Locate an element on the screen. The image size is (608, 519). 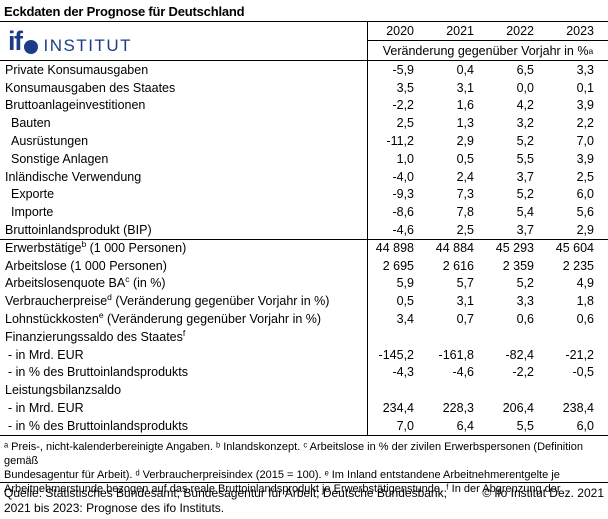
row-label-sup: d is located at coordinates (109, 298).